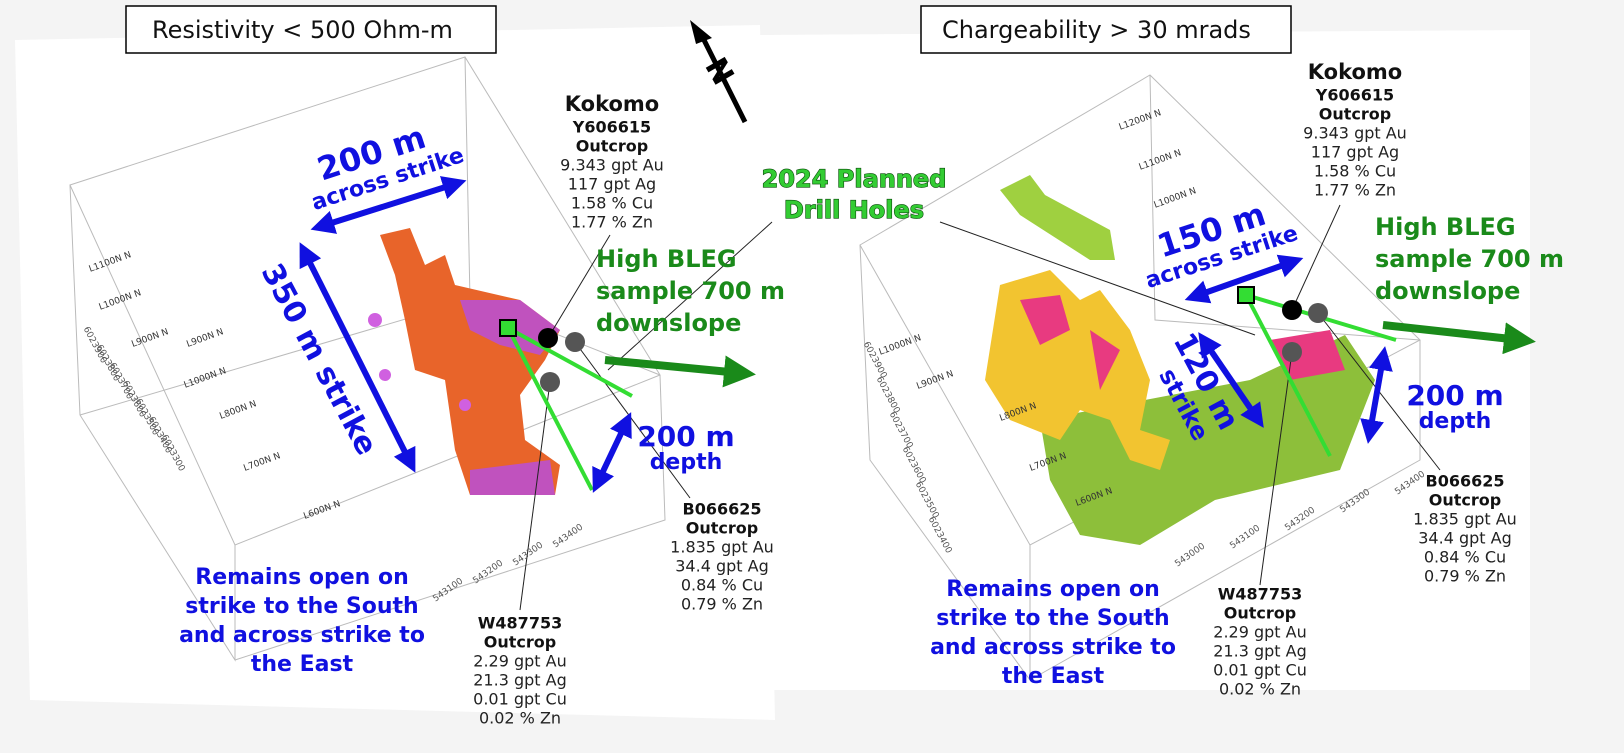 The width and height of the screenshot is (1624, 753). Describe the element at coordinates (854, 210) in the screenshot. I see `drill-holes-label: Drill Holes` at that location.